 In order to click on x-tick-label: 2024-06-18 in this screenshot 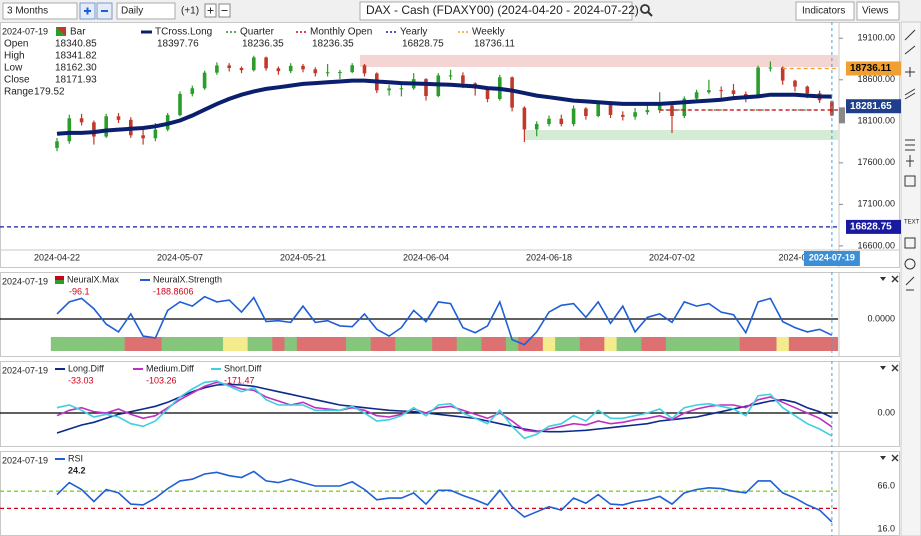, I will do `click(549, 257)`.